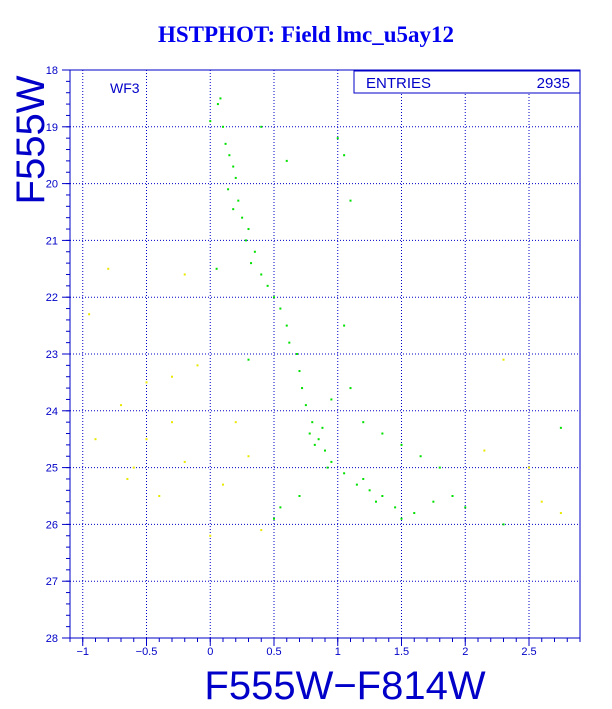 The image size is (612, 709). Describe the element at coordinates (344, 686) in the screenshot. I see `x-axis-label: F555W−F814W` at that location.